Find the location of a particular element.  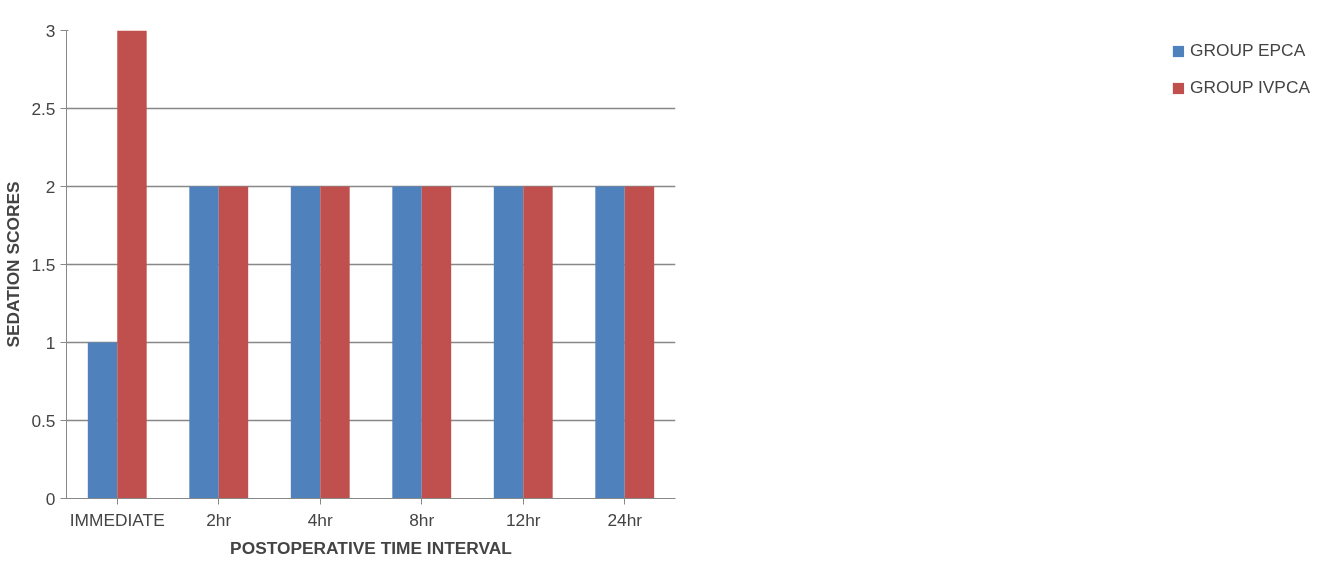

legend-label: GROUP EPCA is located at coordinates (1247, 50).